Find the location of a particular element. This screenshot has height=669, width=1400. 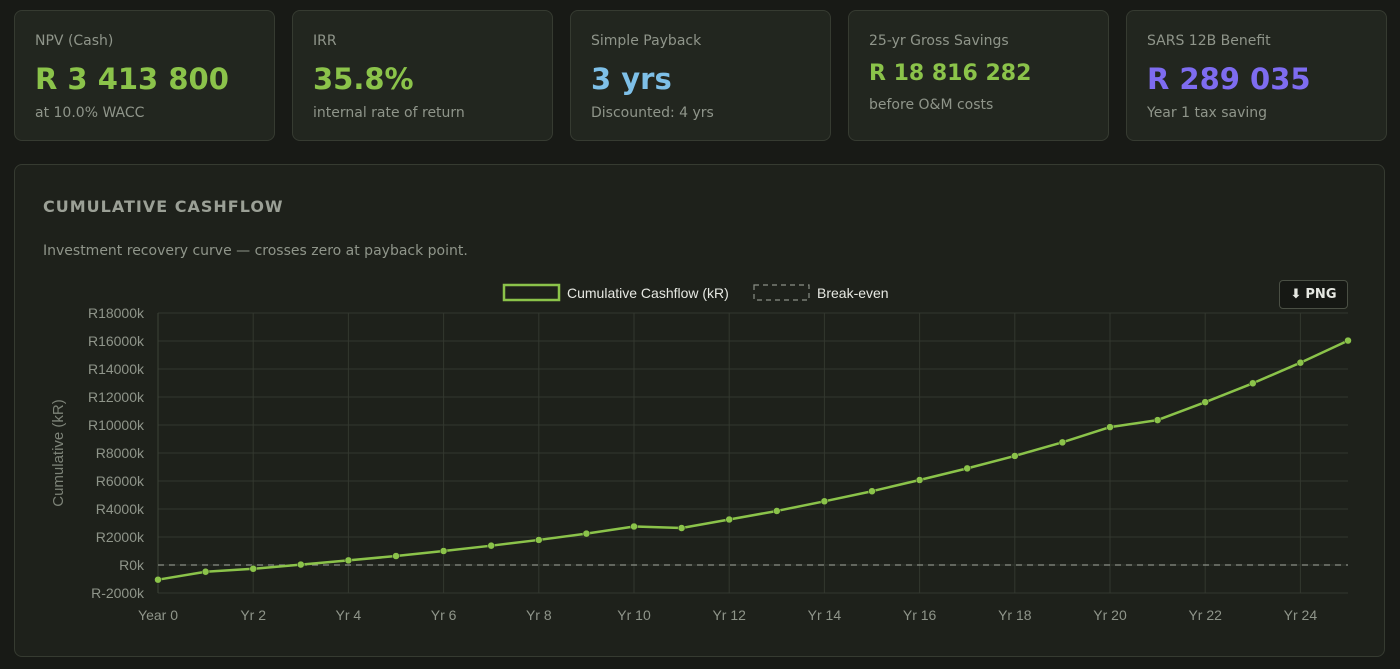

x-tick-label: Yr 4 is located at coordinates (349, 615).